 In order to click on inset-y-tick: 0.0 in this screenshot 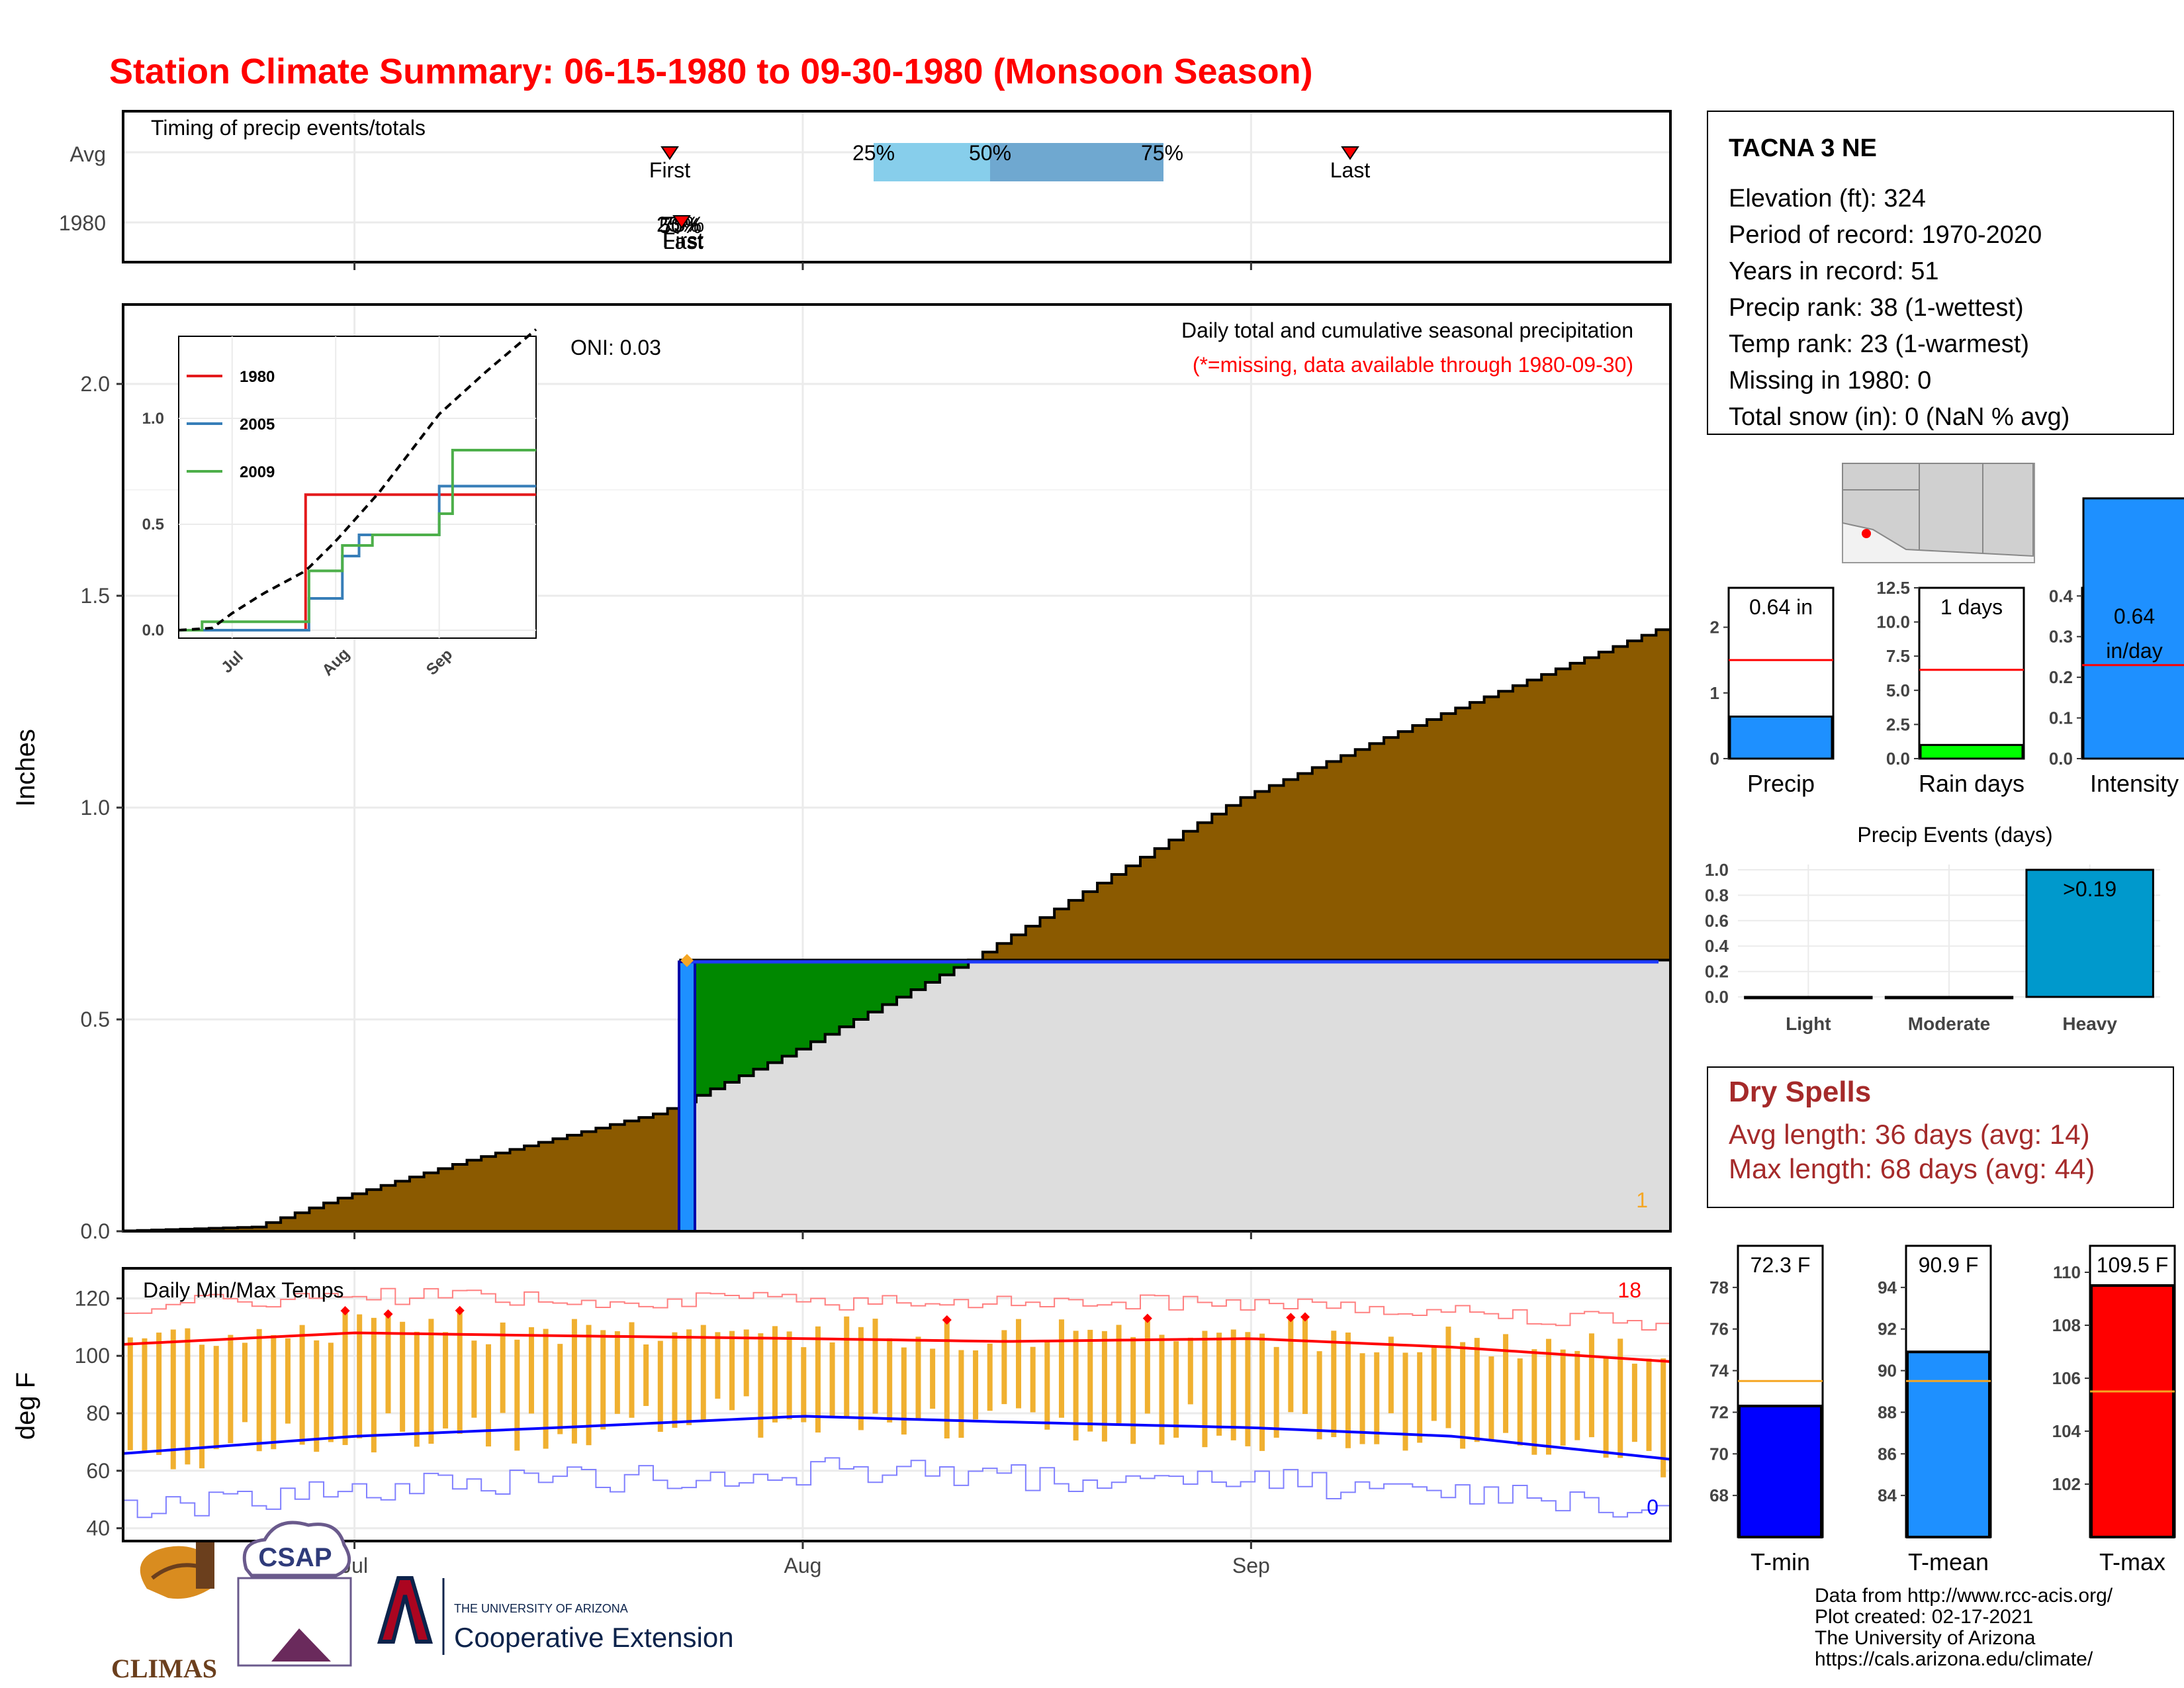, I will do `click(153, 630)`.